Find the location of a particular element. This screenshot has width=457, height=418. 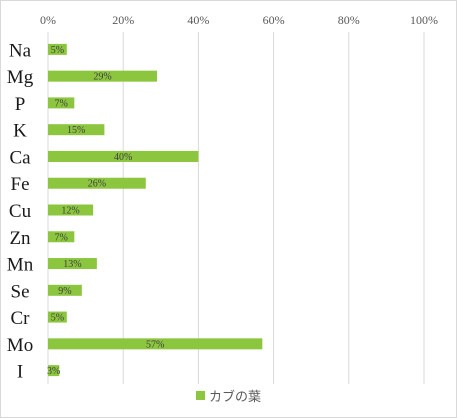

data-label: 26% is located at coordinates (97, 184).